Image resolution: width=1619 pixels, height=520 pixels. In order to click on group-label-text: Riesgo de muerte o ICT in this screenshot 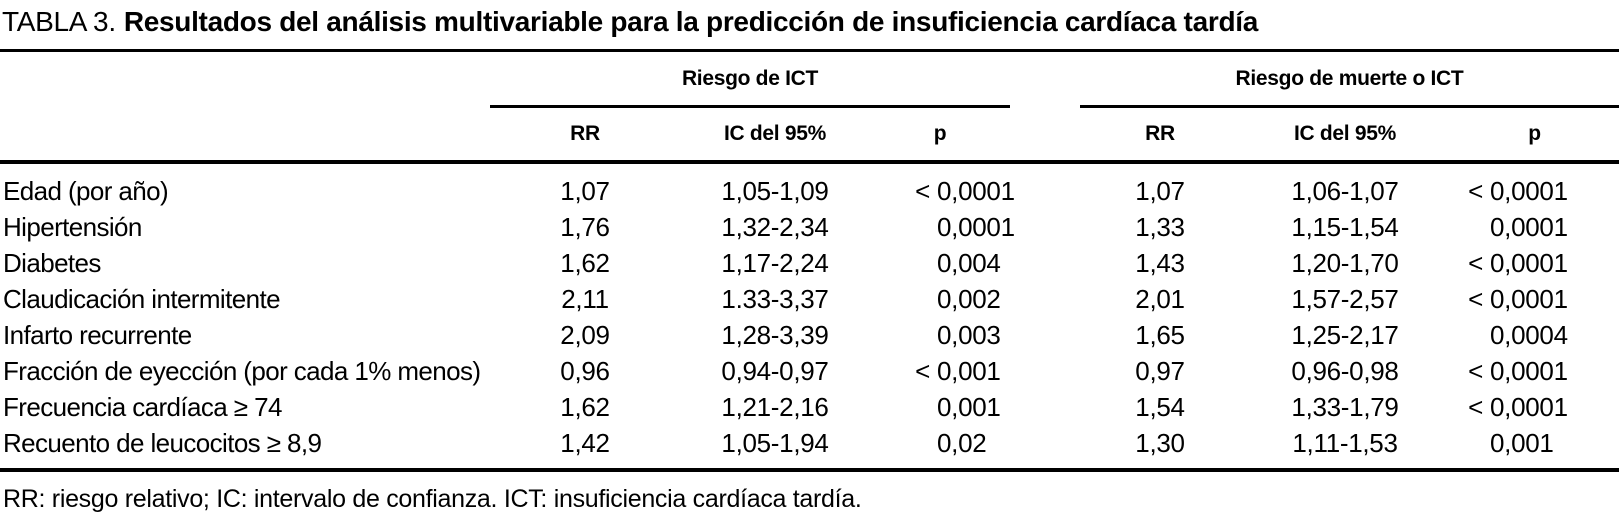, I will do `click(1349, 78)`.